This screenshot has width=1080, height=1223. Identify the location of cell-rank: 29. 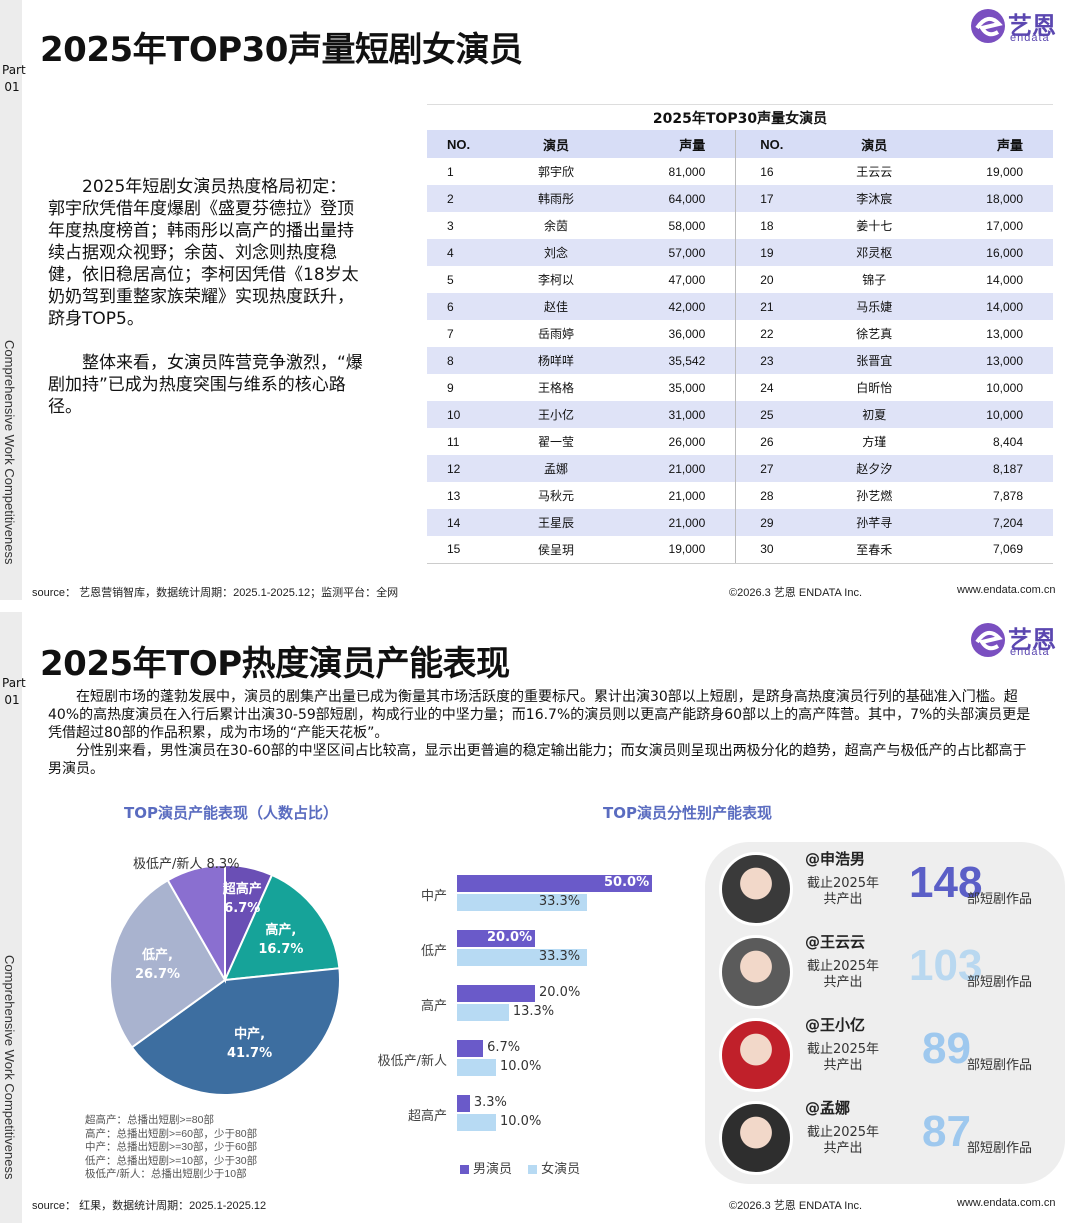
(786, 522).